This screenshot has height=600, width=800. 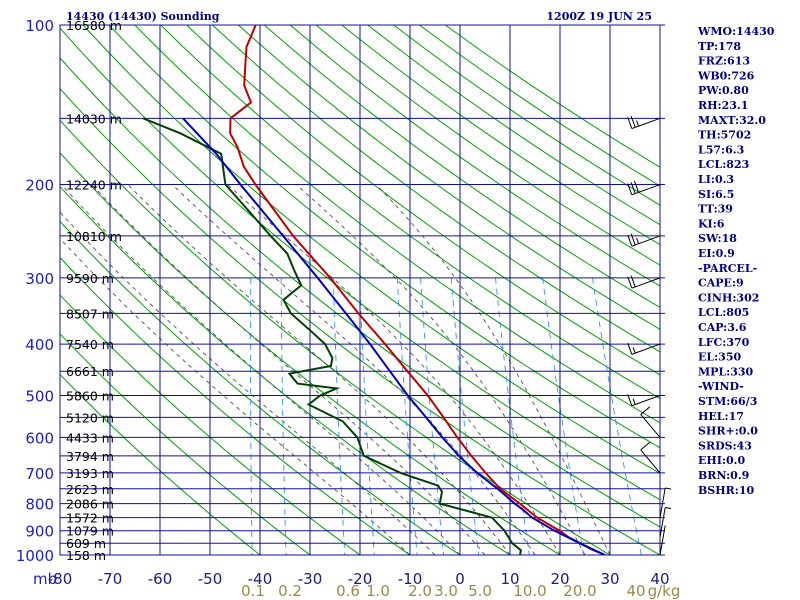 I want to click on height-label: 12240 m, so click(x=94, y=185).